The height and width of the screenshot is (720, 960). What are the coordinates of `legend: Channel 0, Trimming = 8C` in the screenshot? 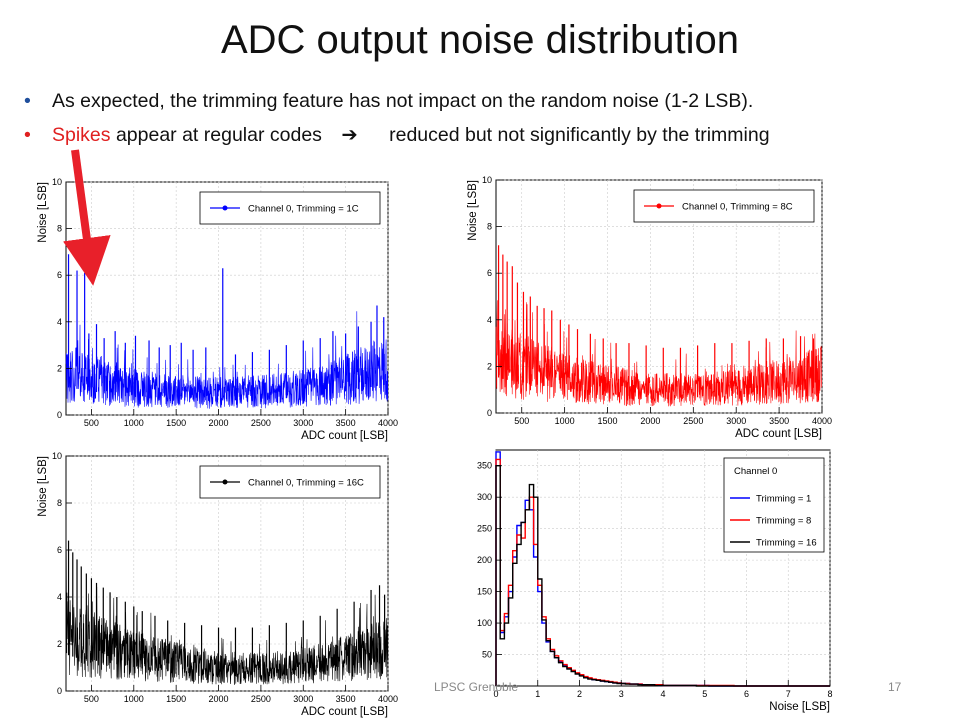 It's located at (724, 206).